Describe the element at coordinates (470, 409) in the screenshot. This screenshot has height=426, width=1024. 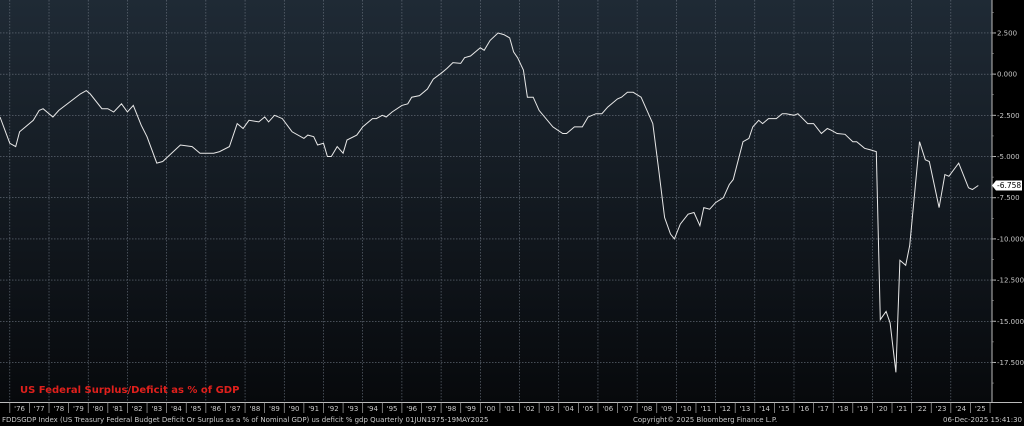
I see `x-tick-label: '99` at that location.